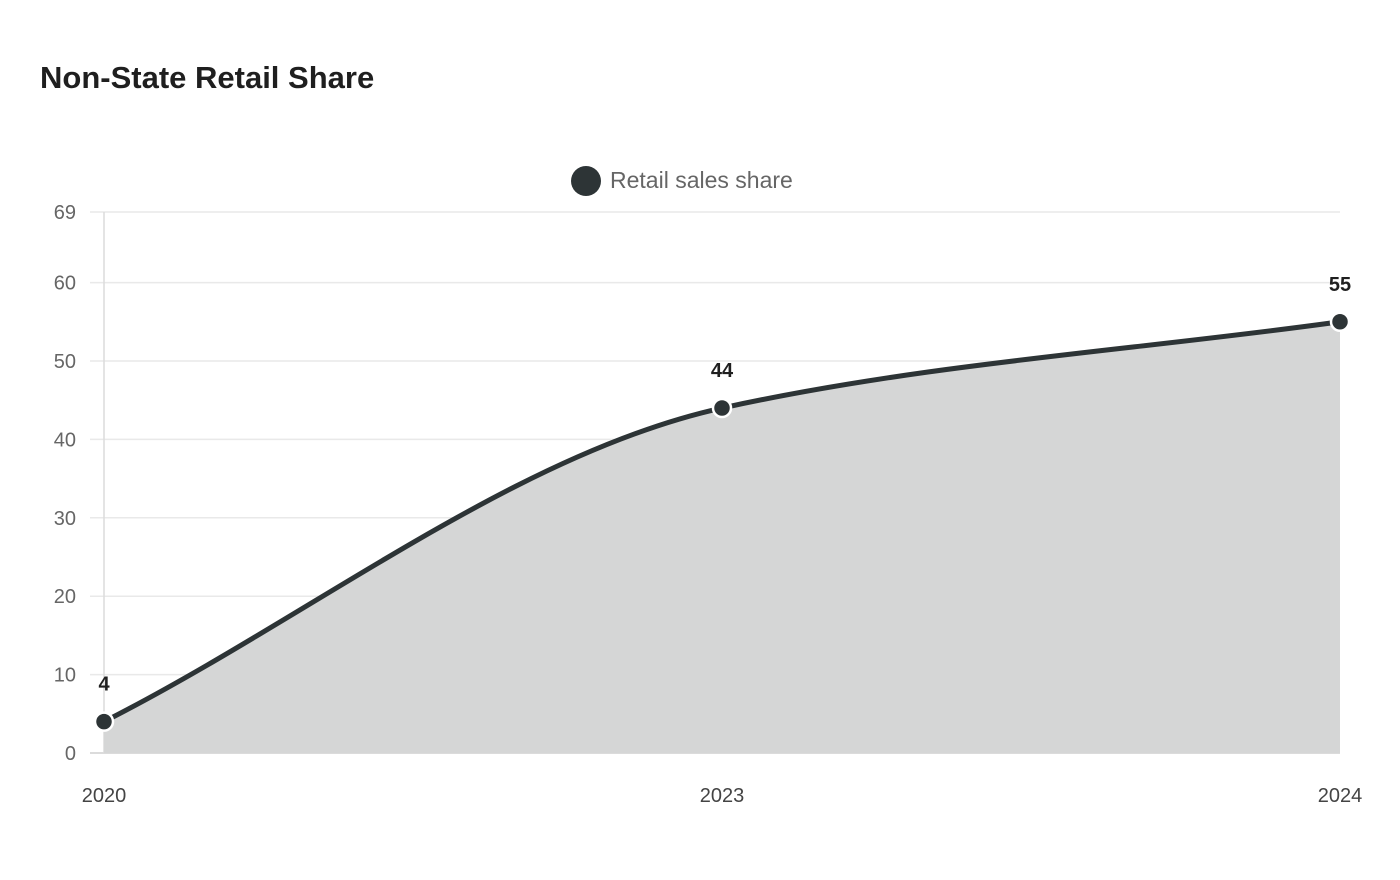 The height and width of the screenshot is (880, 1400). Describe the element at coordinates (65, 284) in the screenshot. I see `y-tick-label: 60` at that location.